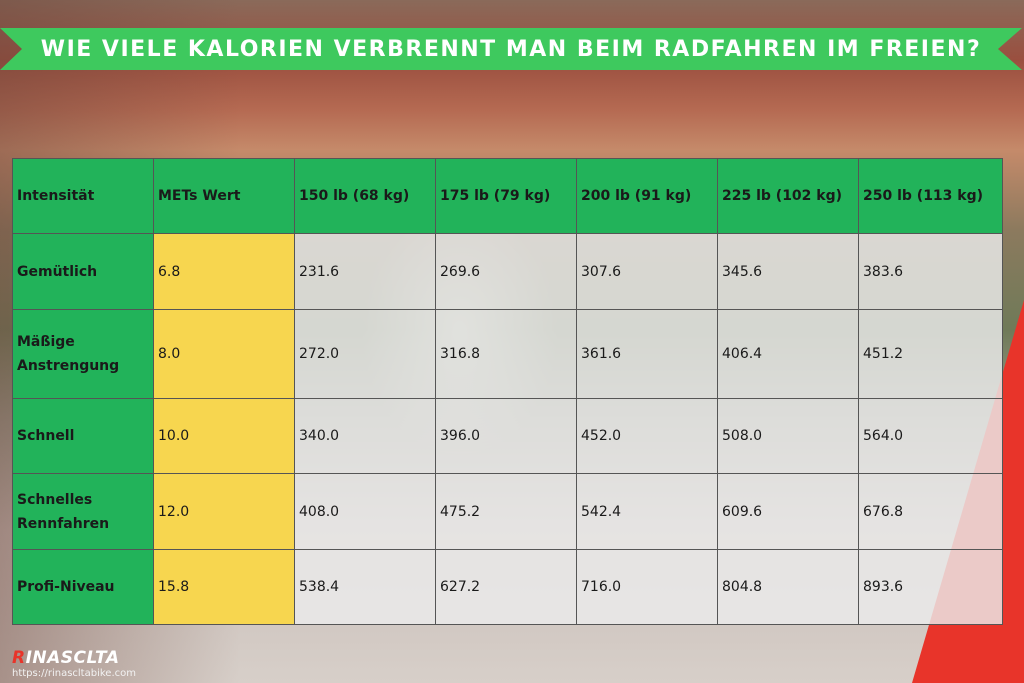 The width and height of the screenshot is (1024, 683). Describe the element at coordinates (365, 196) in the screenshot. I see `header-150lb: 150 lb (68 kg)` at that location.